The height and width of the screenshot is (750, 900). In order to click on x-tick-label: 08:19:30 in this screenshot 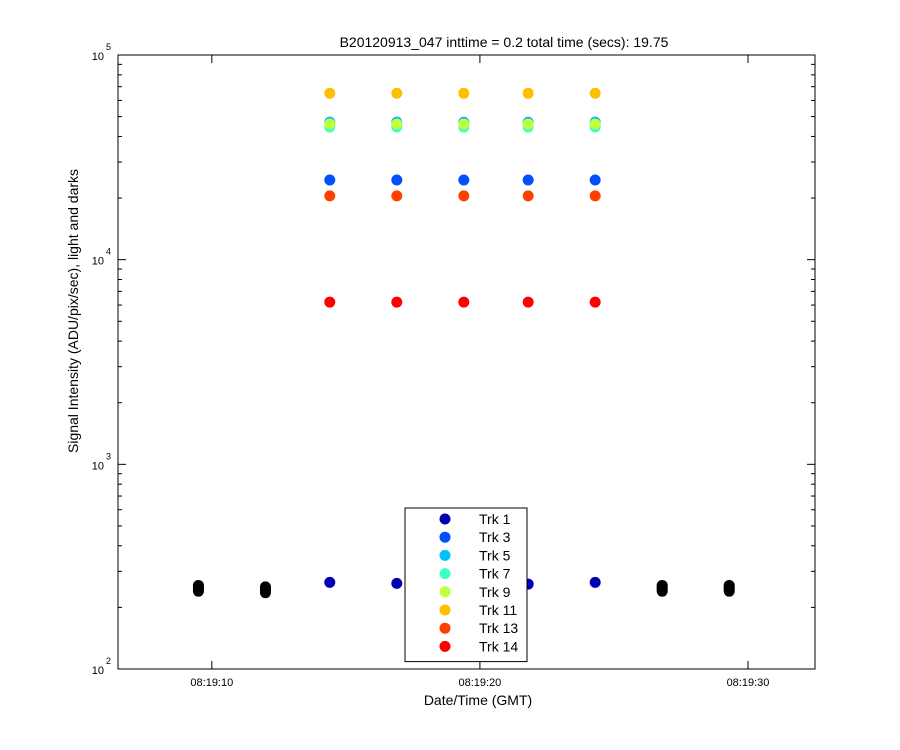, I will do `click(748, 683)`.